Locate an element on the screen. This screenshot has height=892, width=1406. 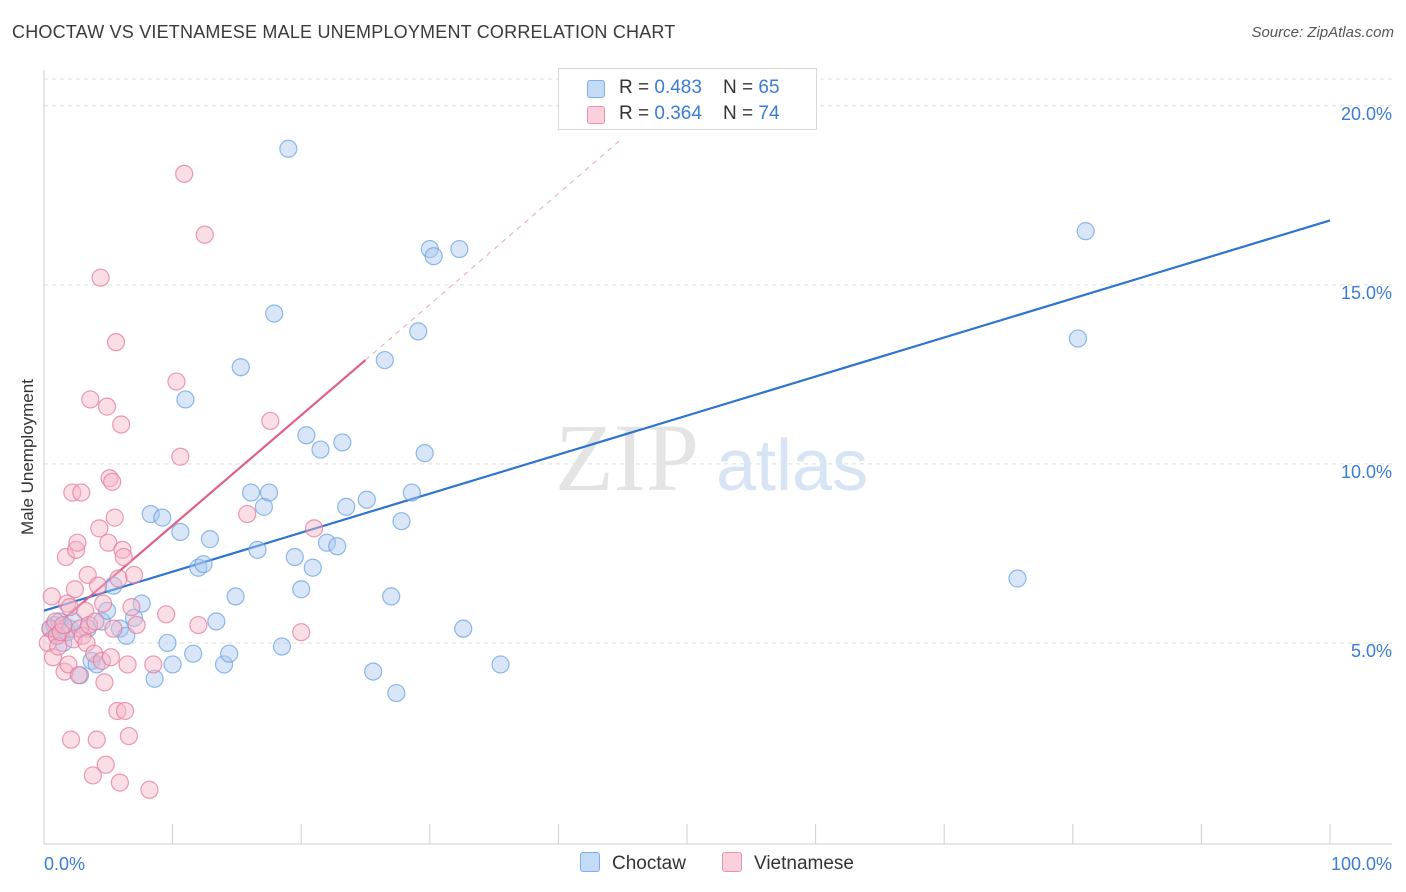
vietnamese-trend-line is located at coordinates (205, 498).